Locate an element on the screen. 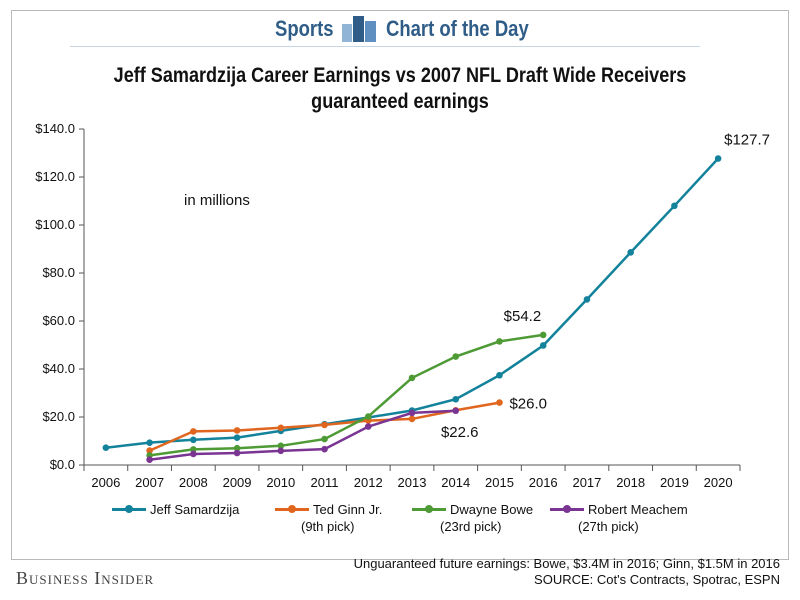 This screenshot has height=600, width=800. bar-chart-icon is located at coordinates (359, 29).